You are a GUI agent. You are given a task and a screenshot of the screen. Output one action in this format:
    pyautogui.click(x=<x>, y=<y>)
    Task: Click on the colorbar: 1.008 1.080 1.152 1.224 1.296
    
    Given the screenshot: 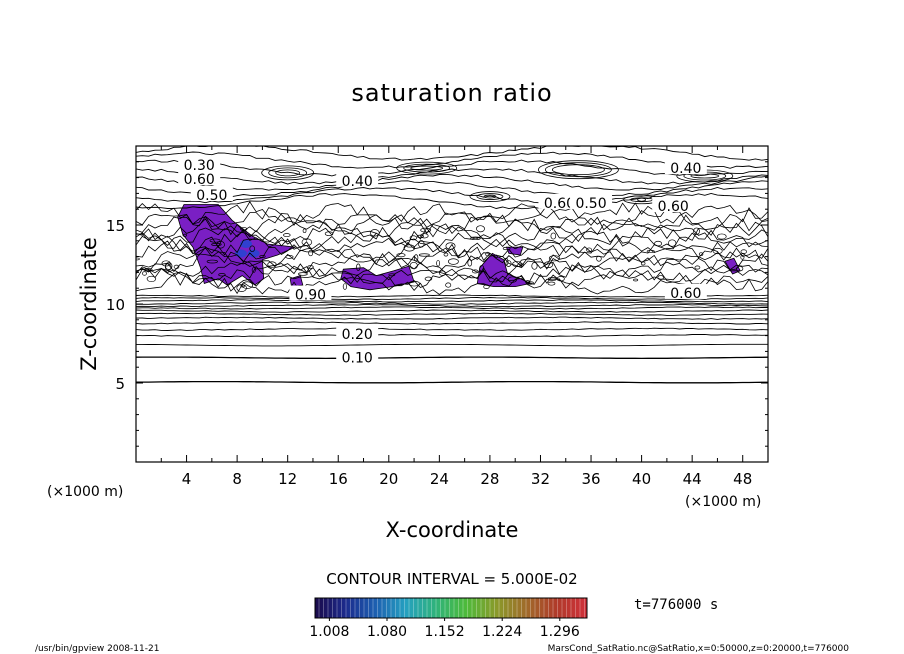 What is the action you would take?
    pyautogui.click(x=448, y=618)
    